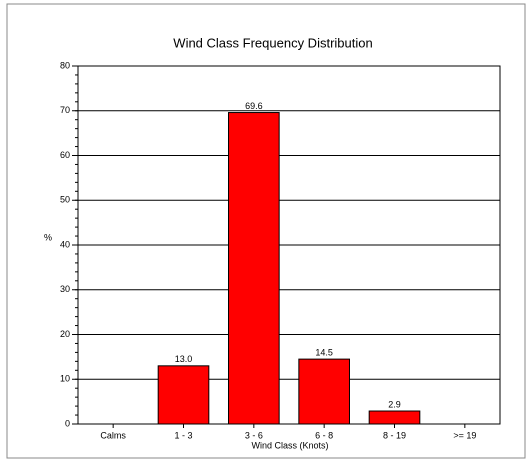 The width and height of the screenshot is (530, 462). Describe the element at coordinates (65, 244) in the screenshot. I see `y-tick-label: 40` at that location.